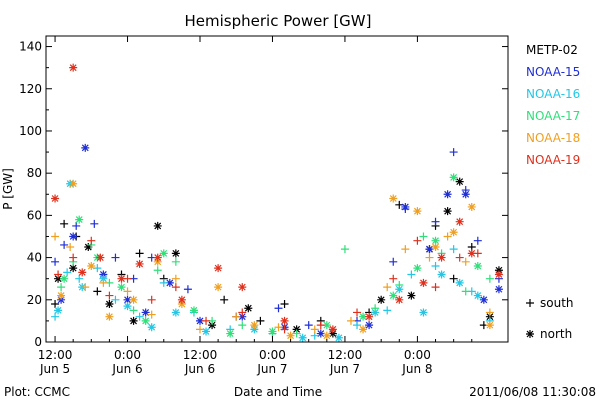  What do you see at coordinates (553, 116) in the screenshot?
I see `legend-entry: NOAA-17` at bounding box center [553, 116].